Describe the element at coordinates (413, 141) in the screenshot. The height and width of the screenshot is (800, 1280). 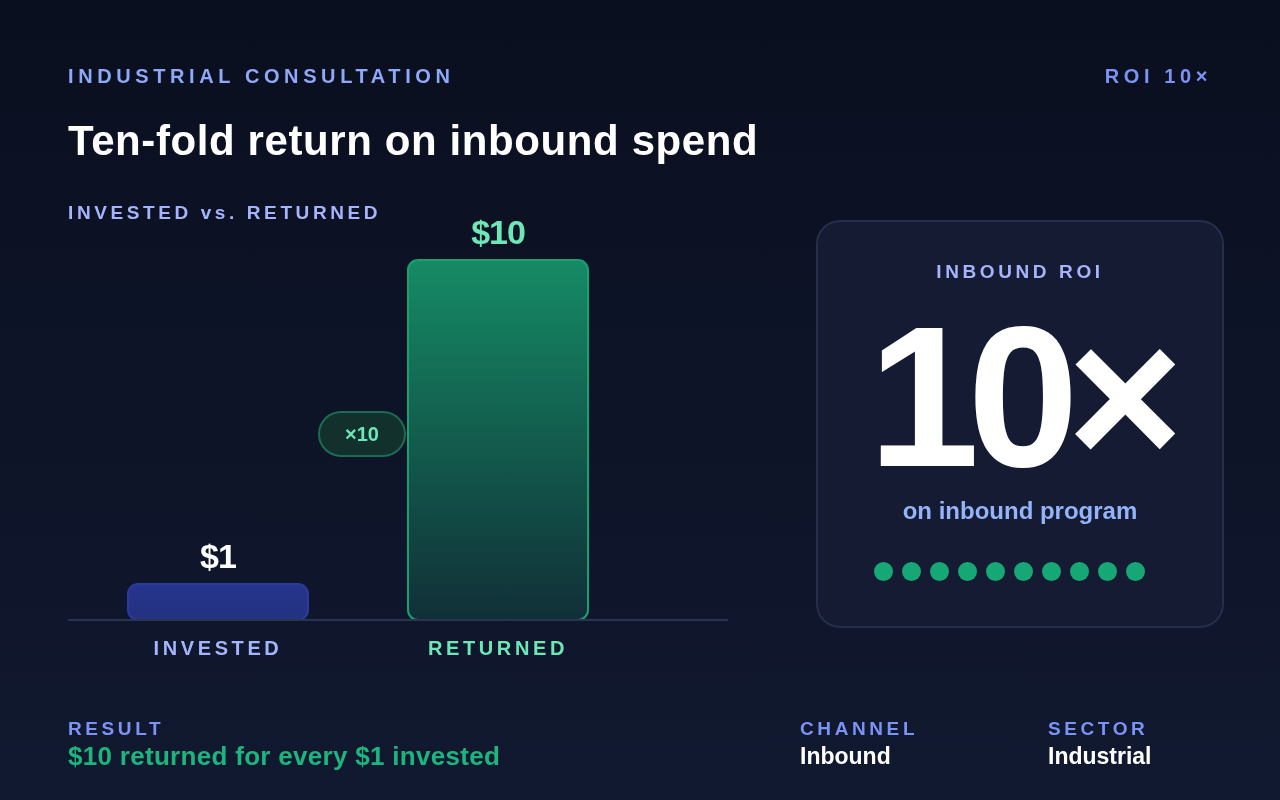
I see `chart-title: Ten-fold return on inbound spend` at that location.